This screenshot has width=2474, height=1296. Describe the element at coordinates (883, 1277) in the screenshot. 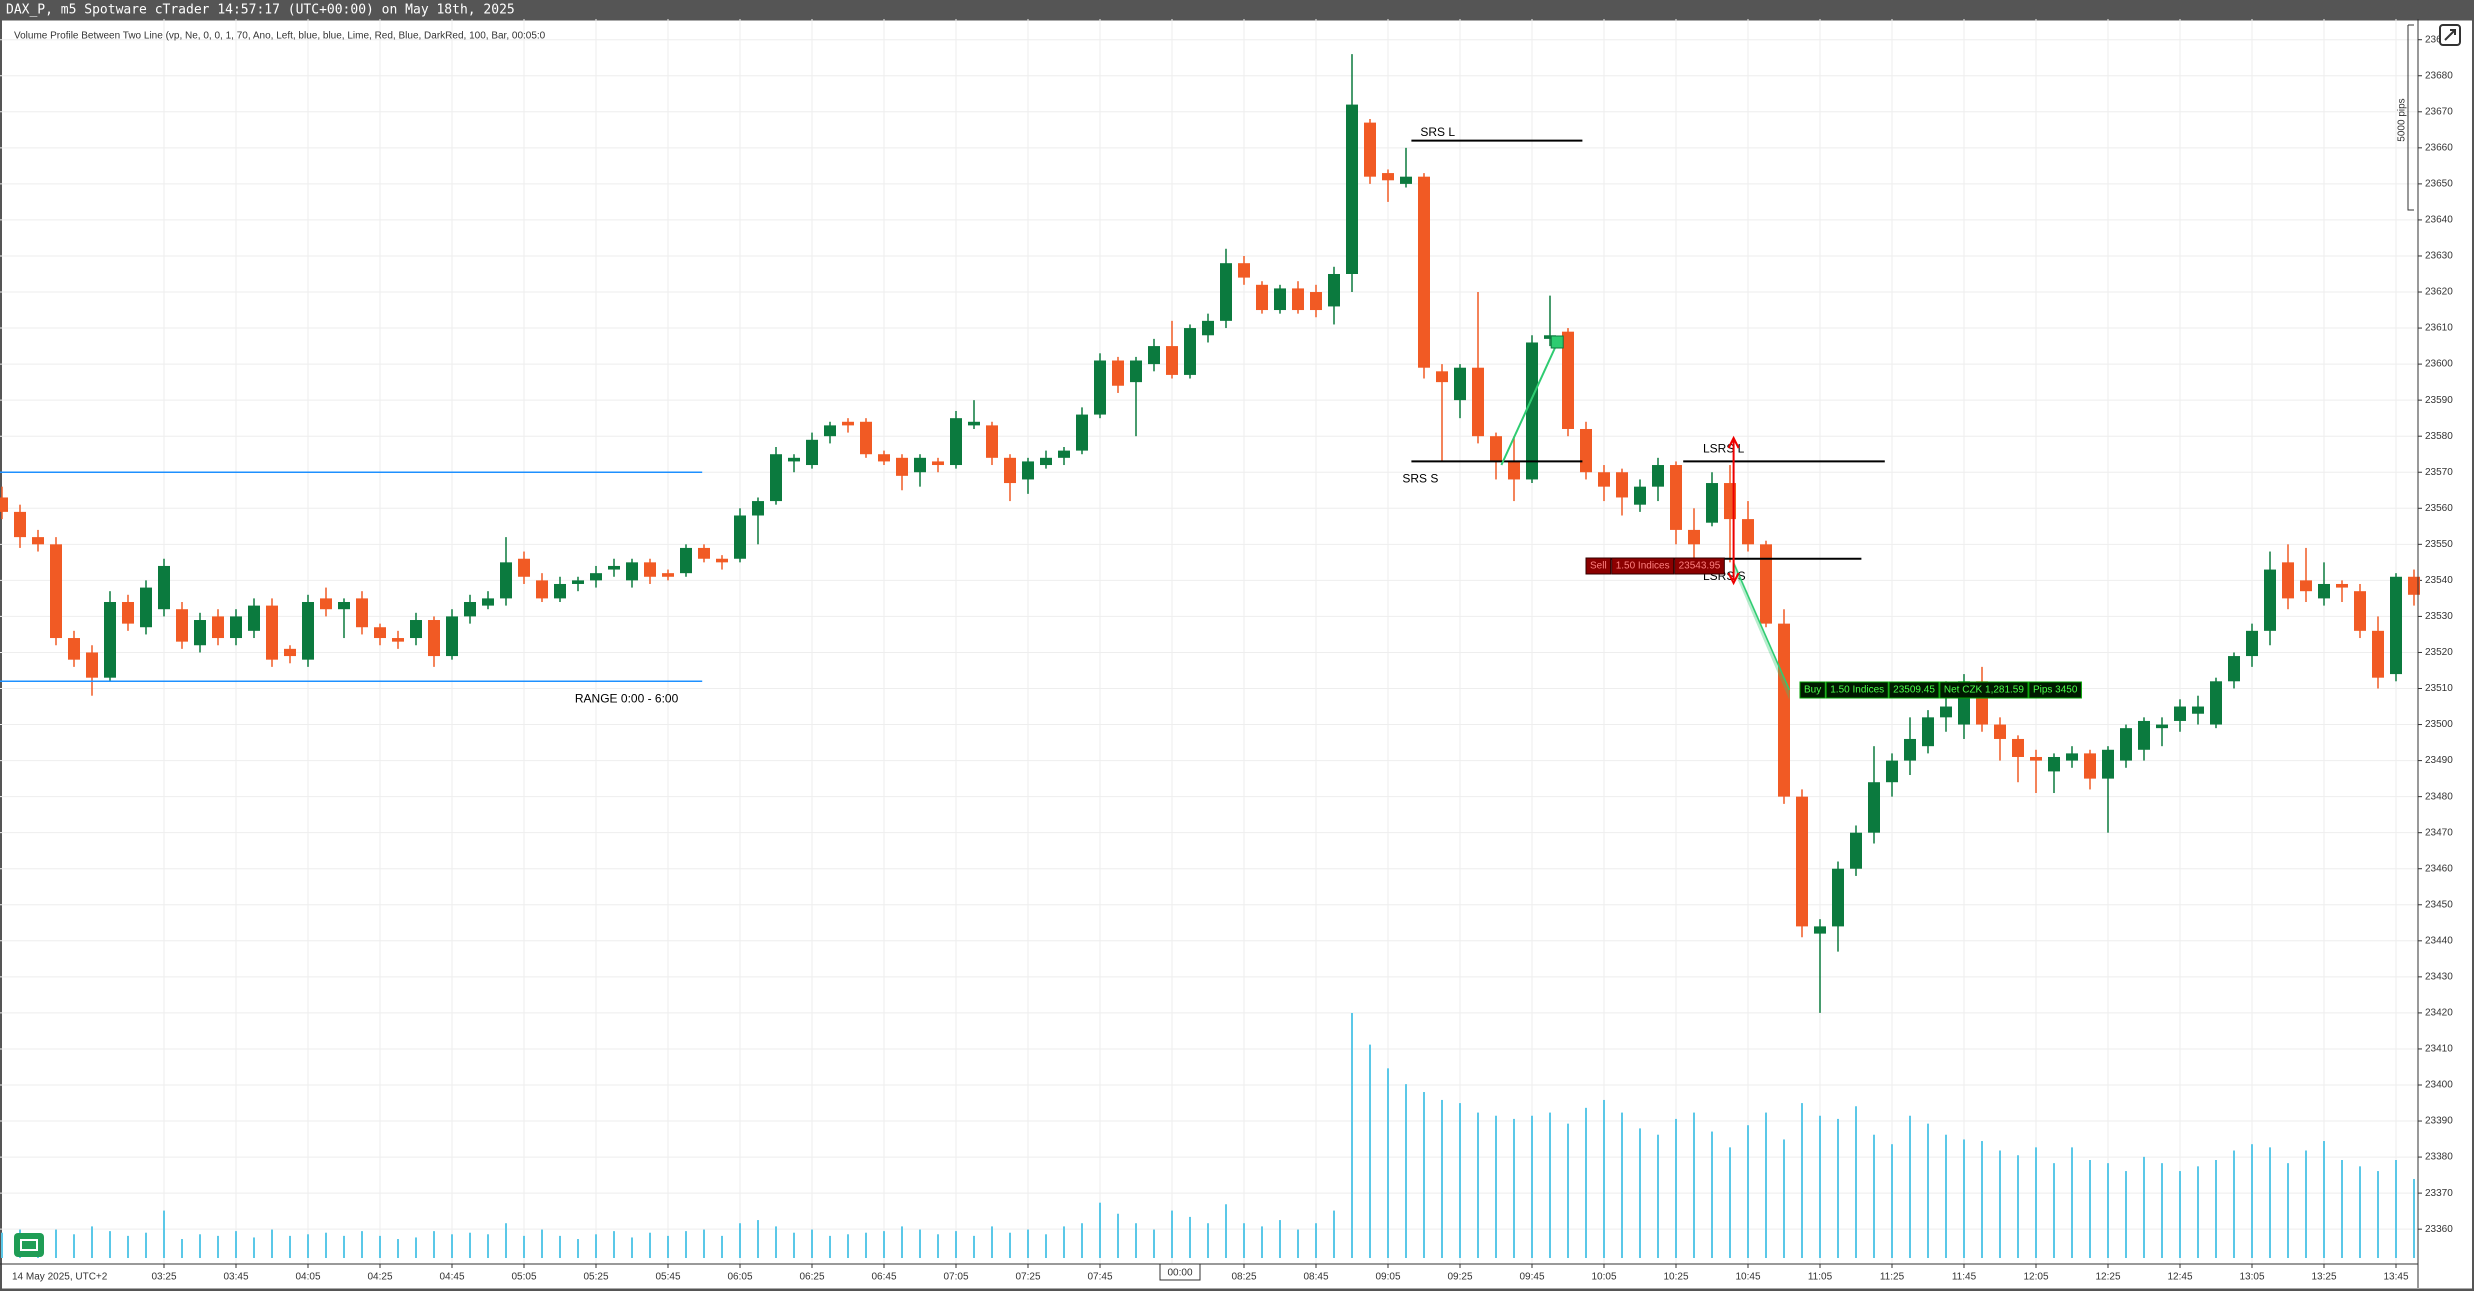

I see `x-tick-label: 06:45` at that location.